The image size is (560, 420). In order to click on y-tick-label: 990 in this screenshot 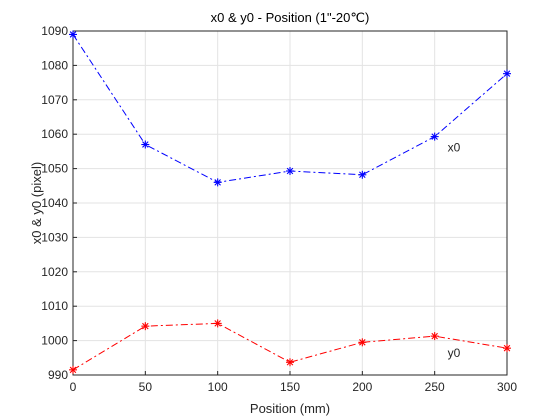, I will do `click(58, 375)`.